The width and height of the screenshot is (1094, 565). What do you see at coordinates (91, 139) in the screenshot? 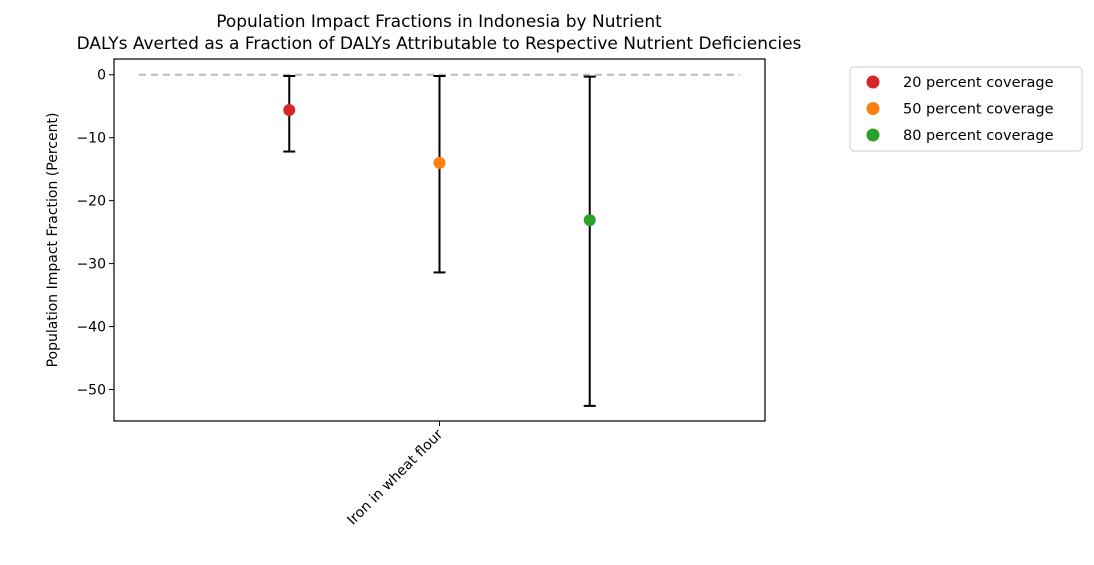
I see `y-tick-label: −10` at bounding box center [91, 139].